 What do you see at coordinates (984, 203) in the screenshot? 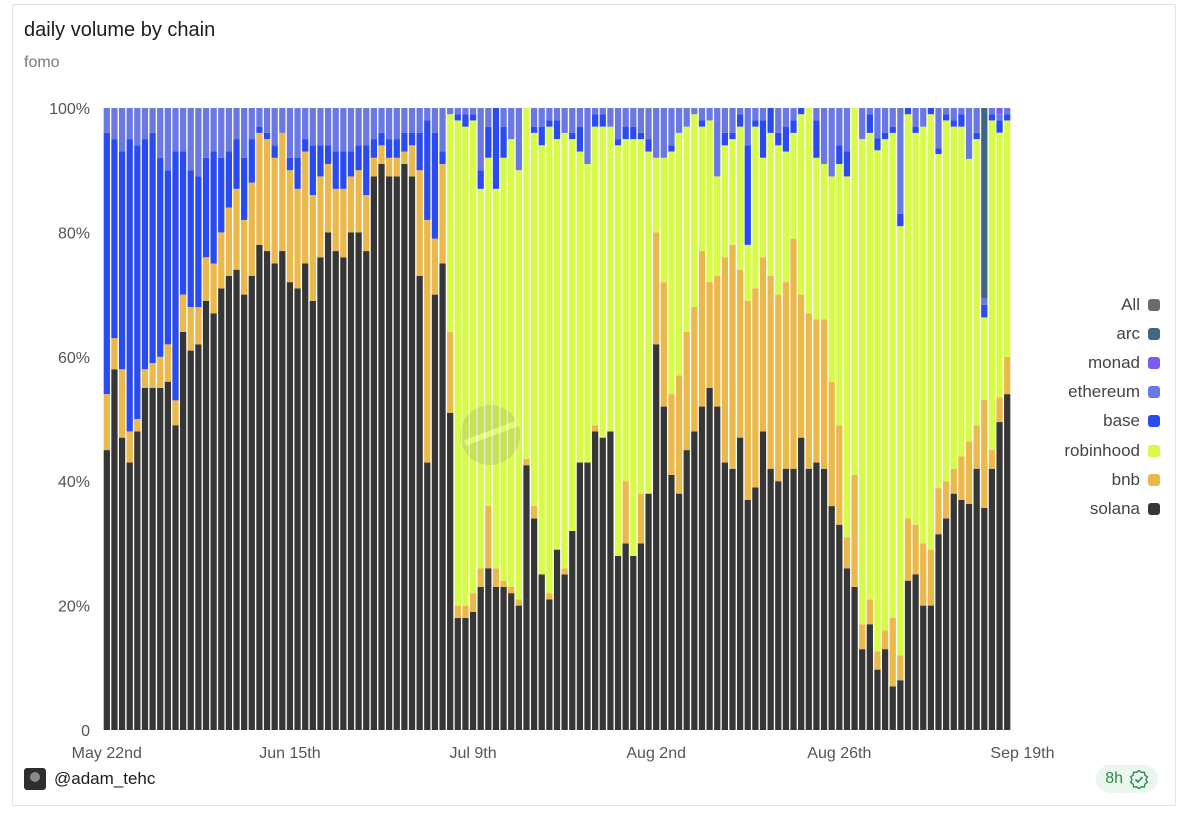
I see `bar-segment-arc` at bounding box center [984, 203].